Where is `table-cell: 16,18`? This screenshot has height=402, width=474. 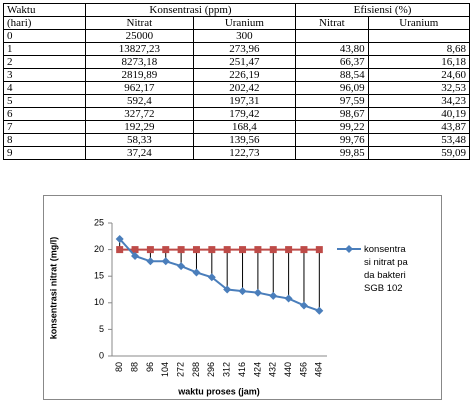 table-cell: 16,18 is located at coordinates (419, 62).